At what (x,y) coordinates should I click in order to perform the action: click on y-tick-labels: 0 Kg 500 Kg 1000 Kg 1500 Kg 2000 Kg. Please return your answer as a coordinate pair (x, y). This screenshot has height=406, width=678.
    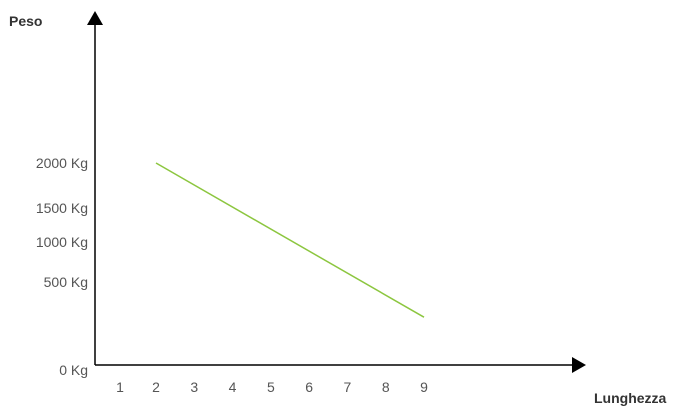
    Looking at the image, I should click on (62, 266).